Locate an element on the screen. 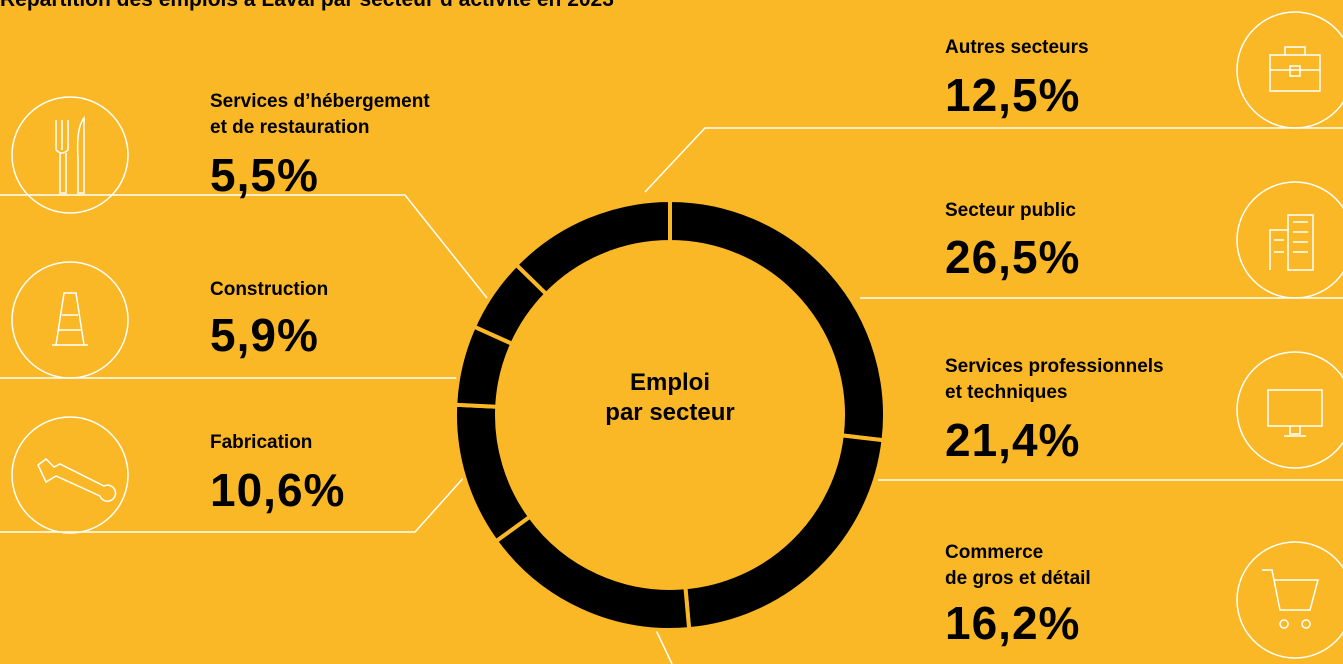  value-label: 26,5% is located at coordinates (1013, 257).